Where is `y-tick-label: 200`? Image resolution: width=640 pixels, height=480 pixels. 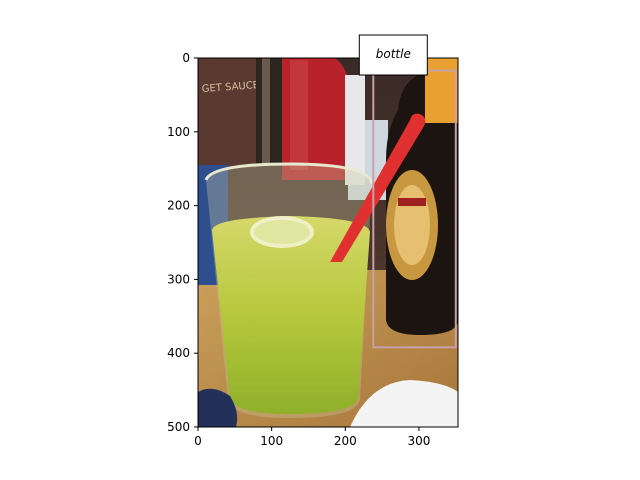 y-tick-label: 200 is located at coordinates (178, 206).